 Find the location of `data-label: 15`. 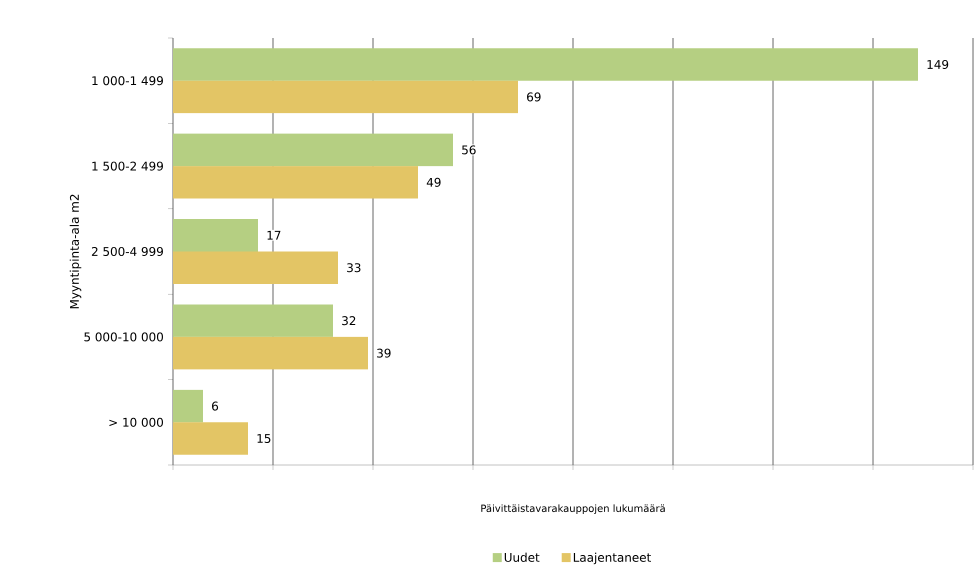

data-label: 15 is located at coordinates (264, 438).